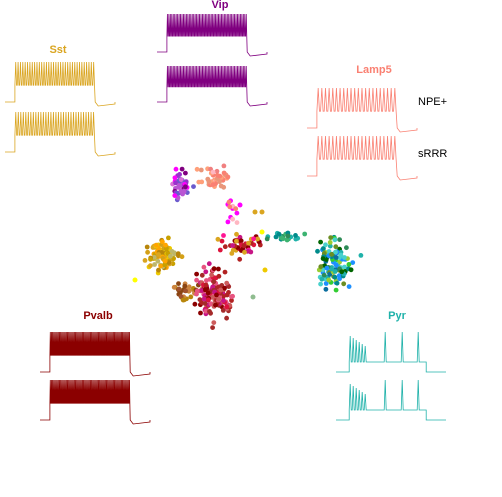  I want to click on lamp5-trace-srrr, so click(362, 158).